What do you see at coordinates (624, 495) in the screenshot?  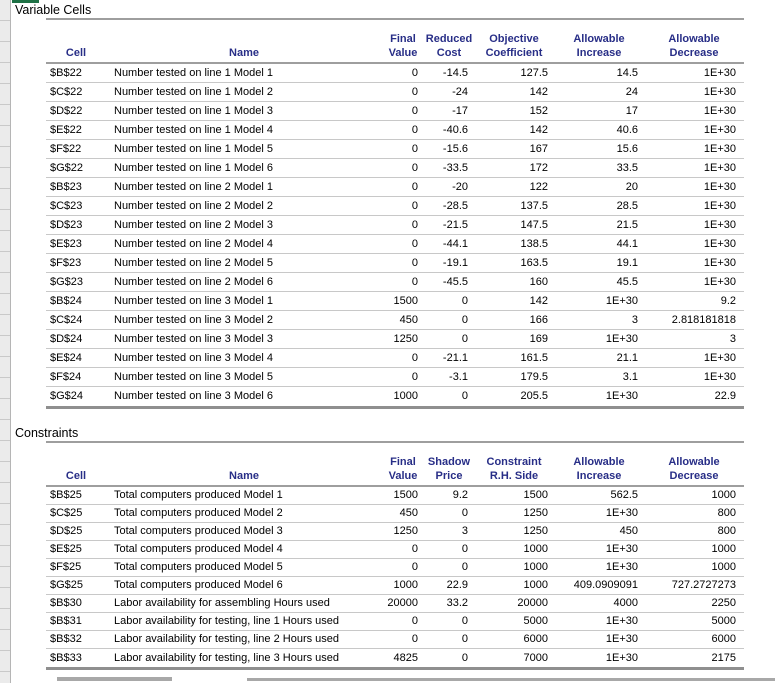 I see `allowable-increase-cell: 562.5` at bounding box center [624, 495].